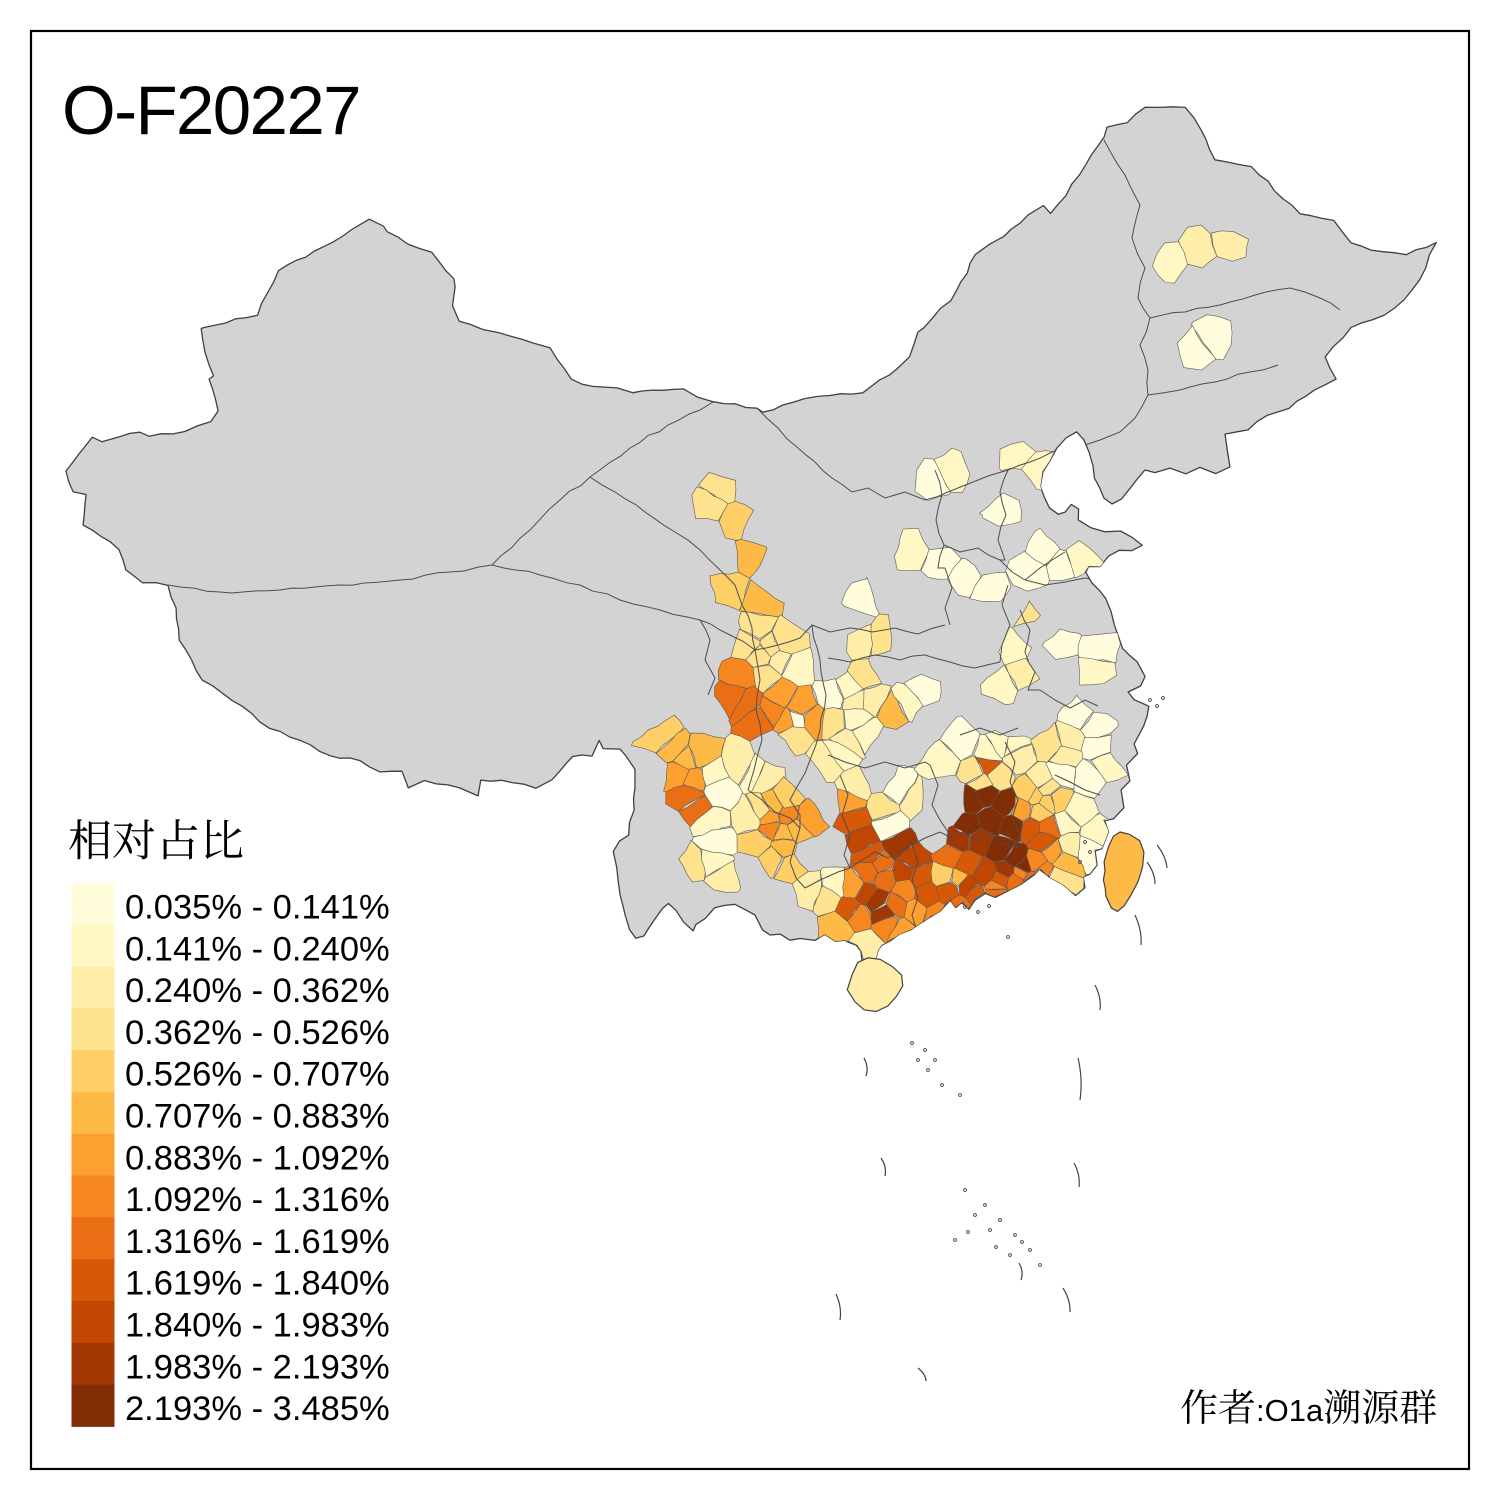 The width and height of the screenshot is (1500, 1505). Describe the element at coordinates (1290, 1410) in the screenshot. I see `svg-text: :O1a` at that location.